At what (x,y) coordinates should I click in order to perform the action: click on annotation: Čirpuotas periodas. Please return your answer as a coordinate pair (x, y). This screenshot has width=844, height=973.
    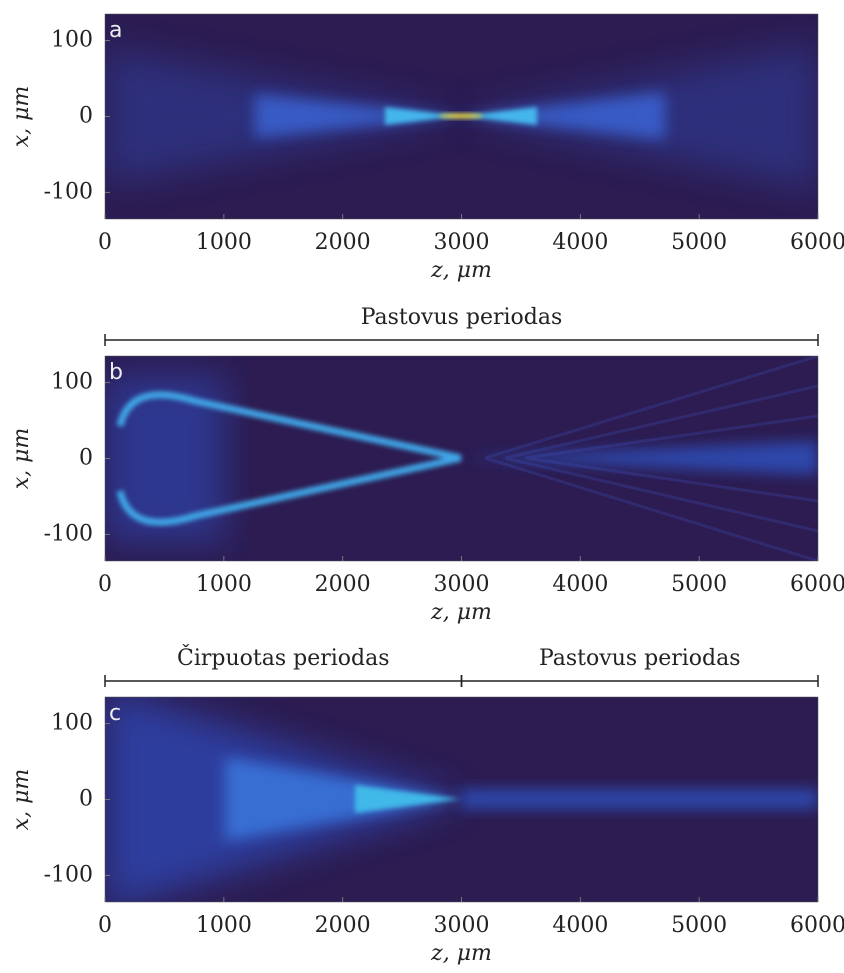
    Looking at the image, I should click on (283, 657).